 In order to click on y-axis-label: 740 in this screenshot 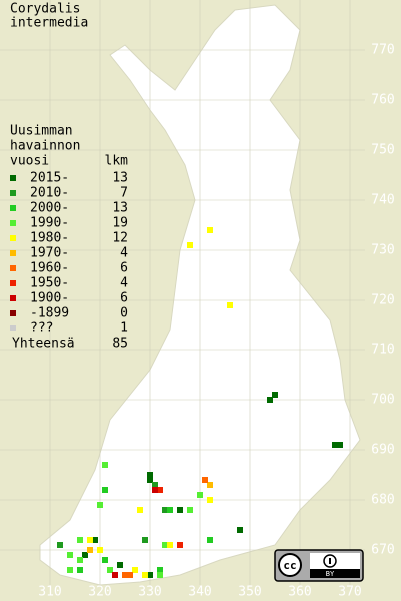, I will do `click(382, 200)`.